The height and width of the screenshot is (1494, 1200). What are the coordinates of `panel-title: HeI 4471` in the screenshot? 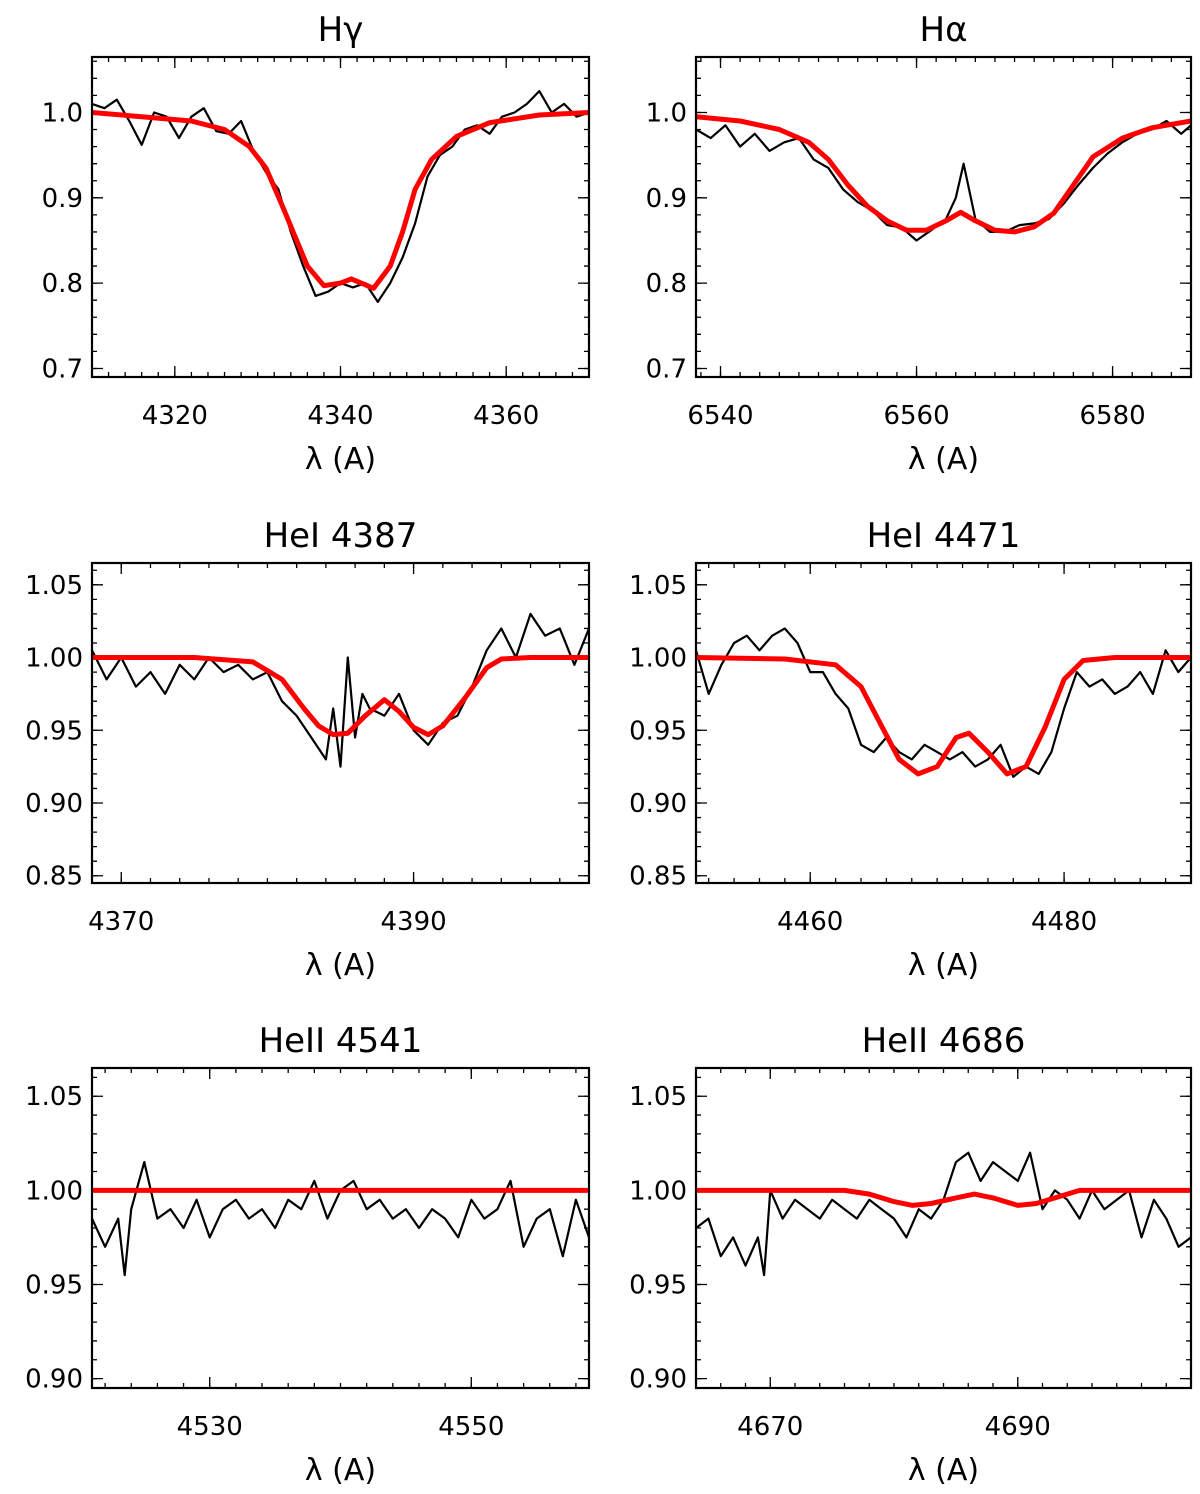 It's located at (944, 536).